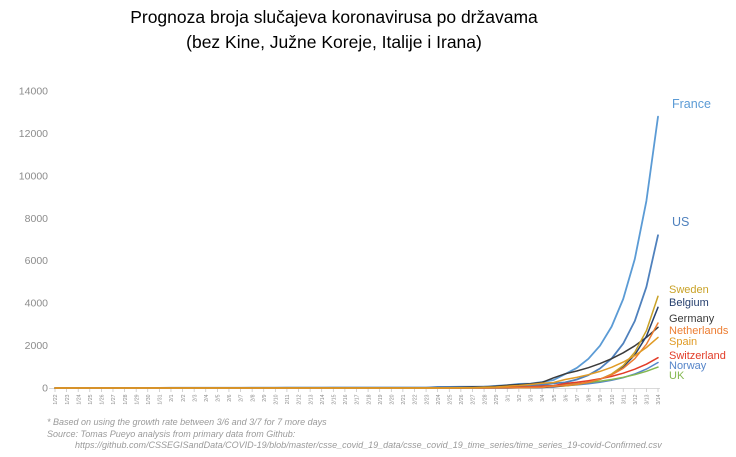 Image resolution: width=736 pixels, height=457 pixels. Describe the element at coordinates (590, 397) in the screenshot. I see `x-tick-label: 3/8` at that location.